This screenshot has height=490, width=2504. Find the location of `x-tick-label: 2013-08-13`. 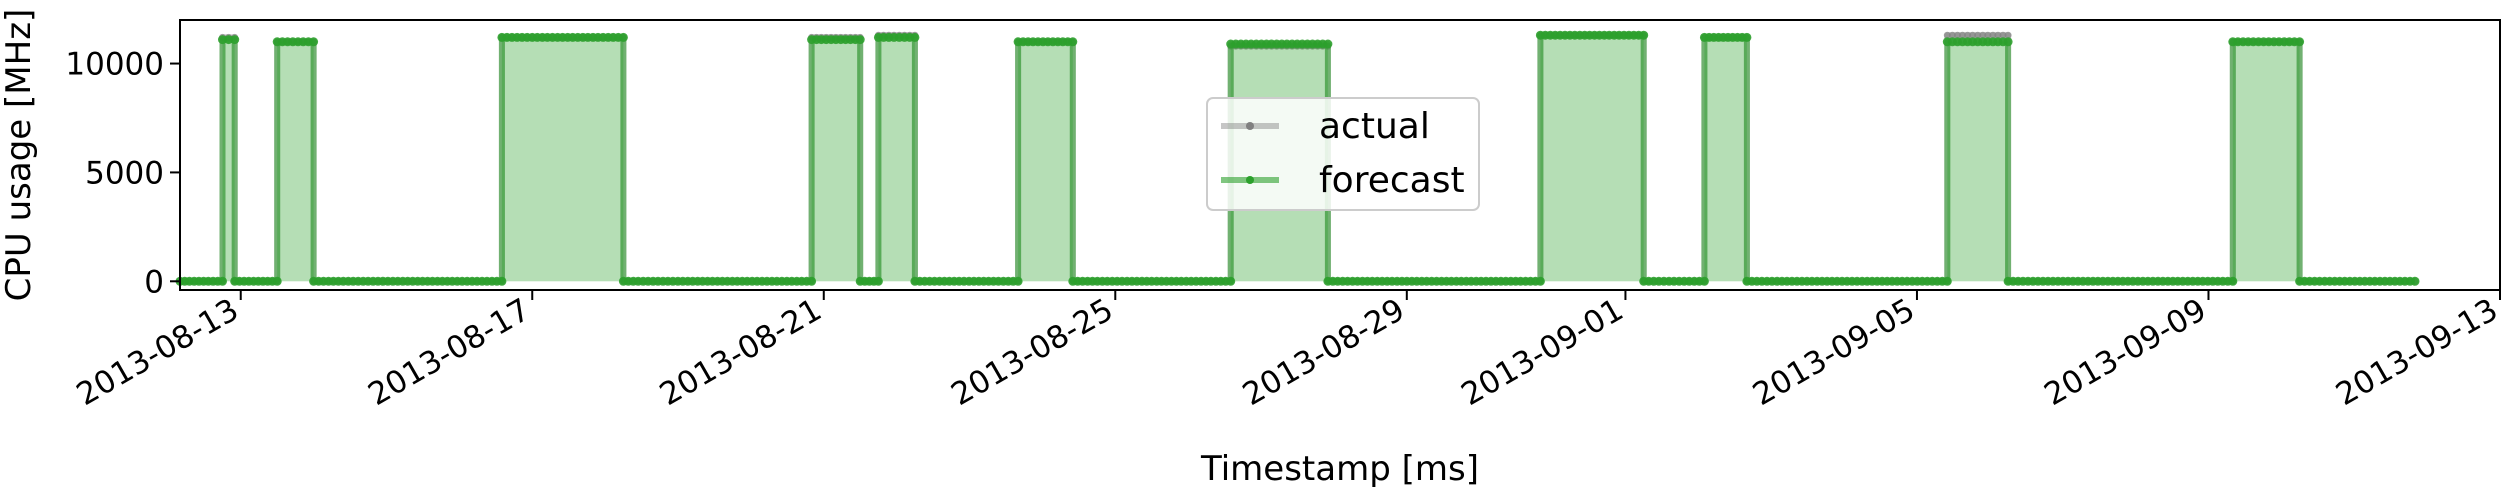

x-tick-label: 2013-08-13 is located at coordinates (158, 352).